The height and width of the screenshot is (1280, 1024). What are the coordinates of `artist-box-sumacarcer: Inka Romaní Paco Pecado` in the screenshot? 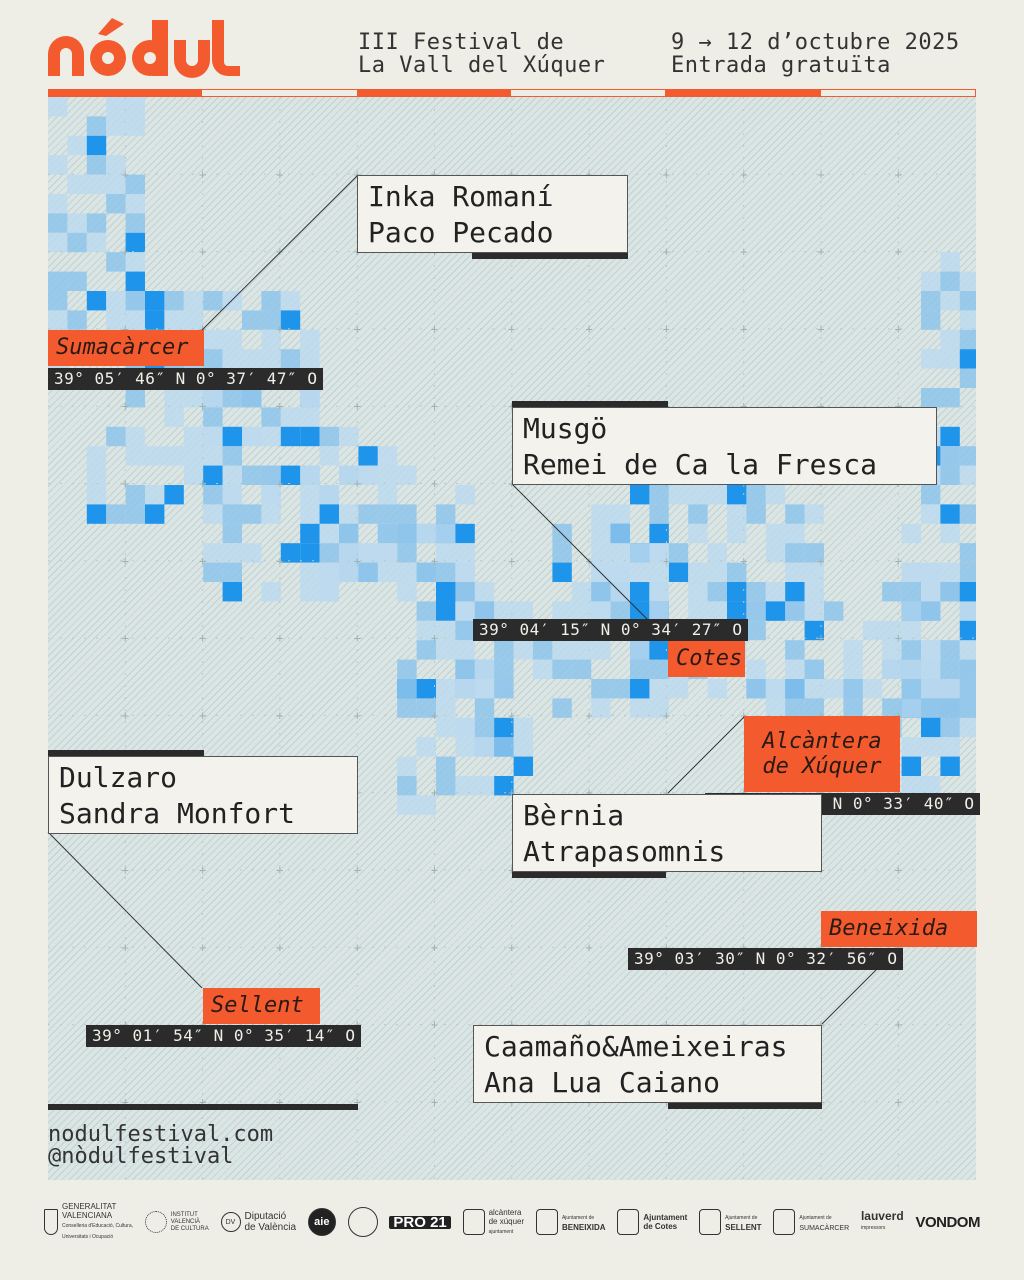 It's located at (492, 214).